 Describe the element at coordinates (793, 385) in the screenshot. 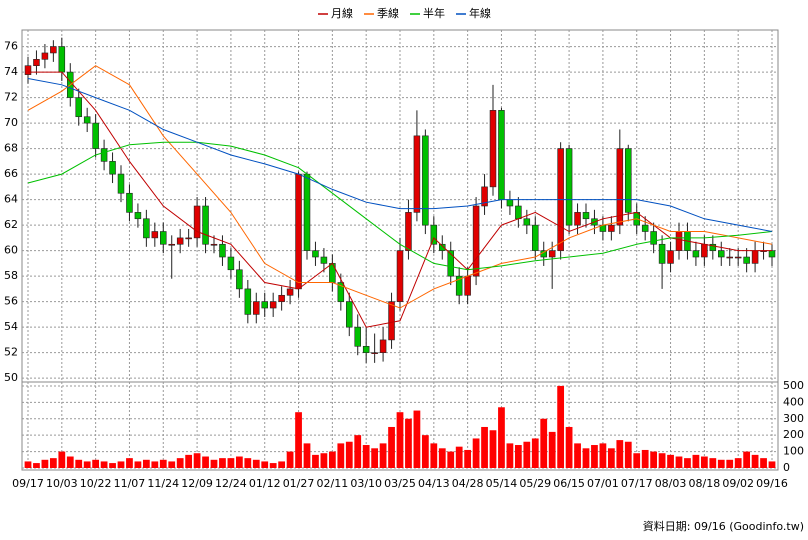

I see `y2-tick-label: 500` at that location.